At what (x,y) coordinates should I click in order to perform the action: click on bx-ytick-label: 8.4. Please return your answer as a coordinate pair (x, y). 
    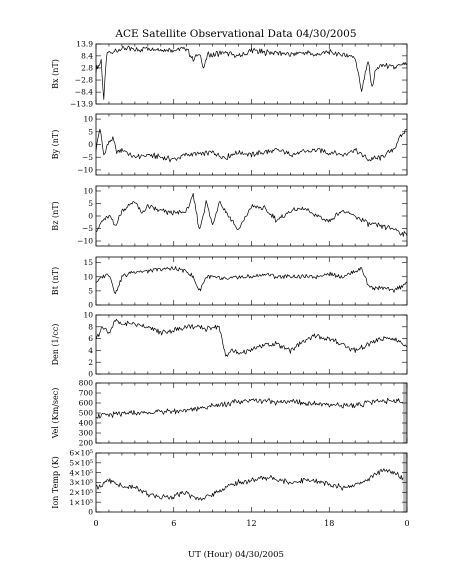
    Looking at the image, I should click on (87, 55).